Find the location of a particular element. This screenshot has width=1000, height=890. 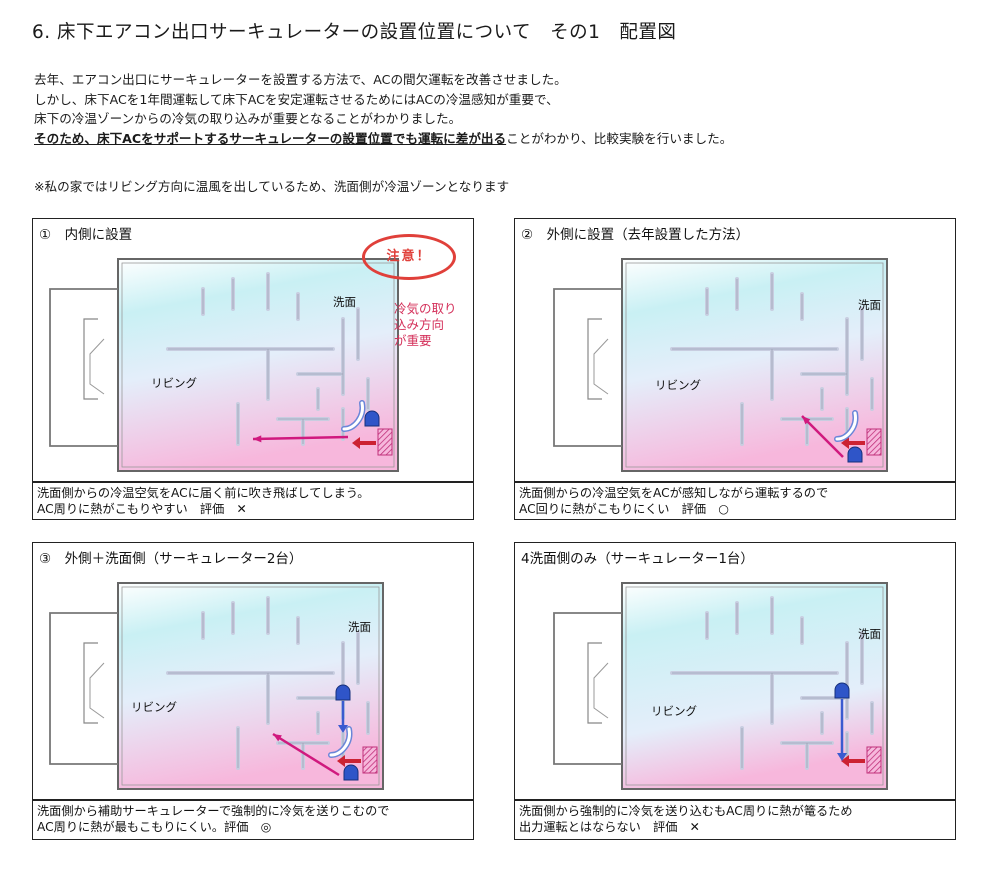

panel-2: ② 外側に設置（去年設置した方法） リビング 洗面 is located at coordinates (735, 350).